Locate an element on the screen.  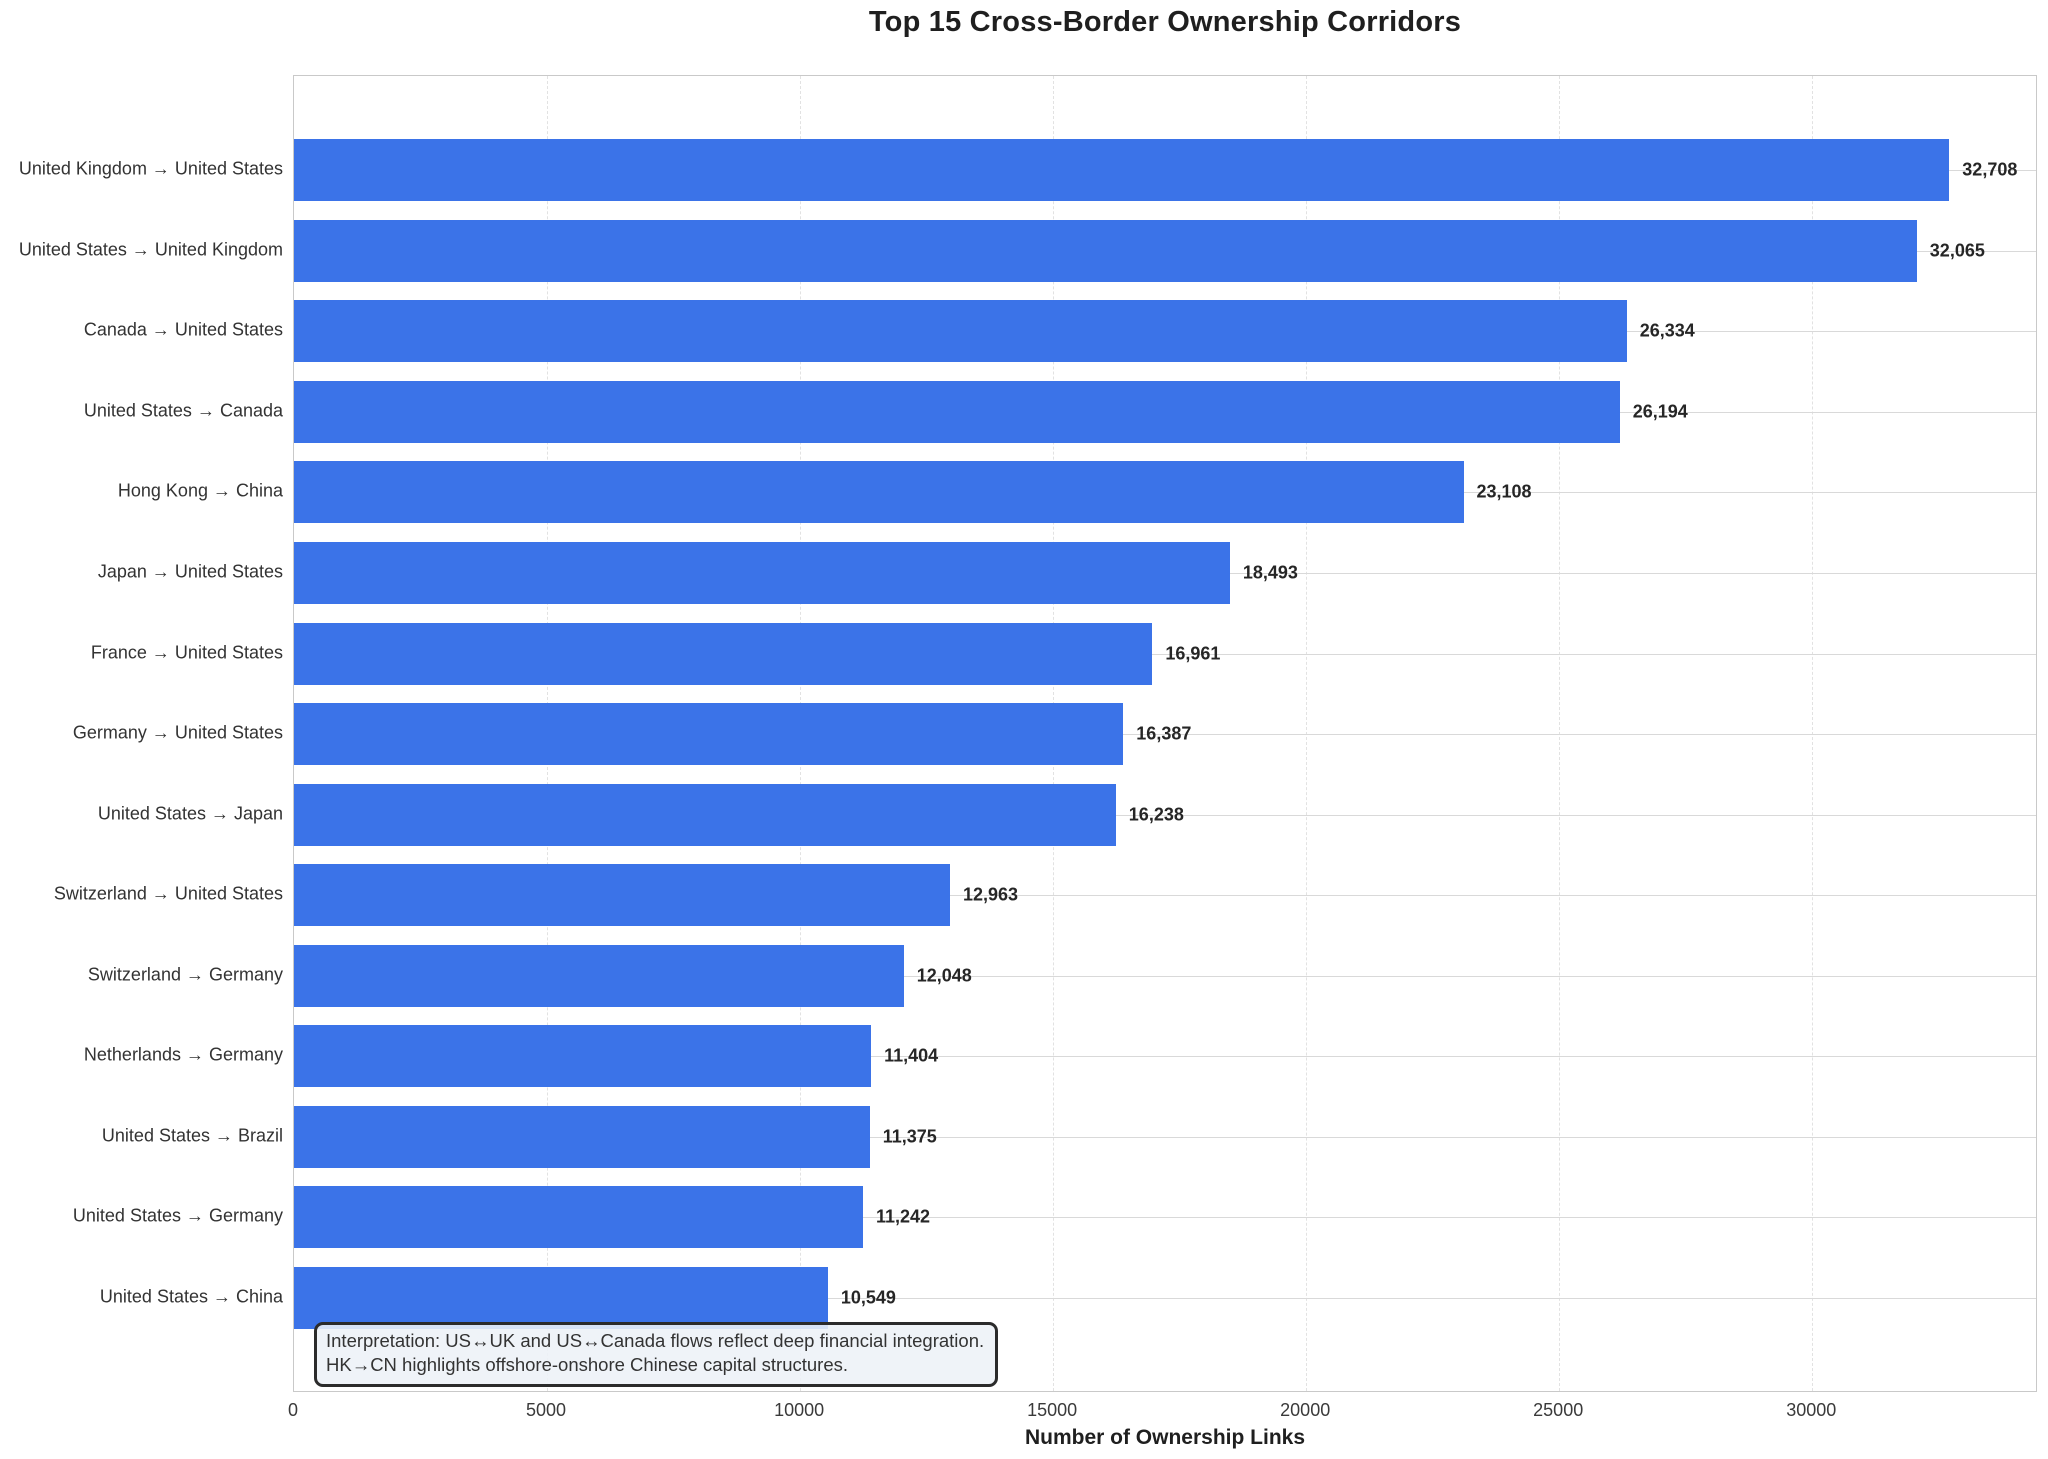
bar-value-label: 26,194 is located at coordinates (1660, 411).